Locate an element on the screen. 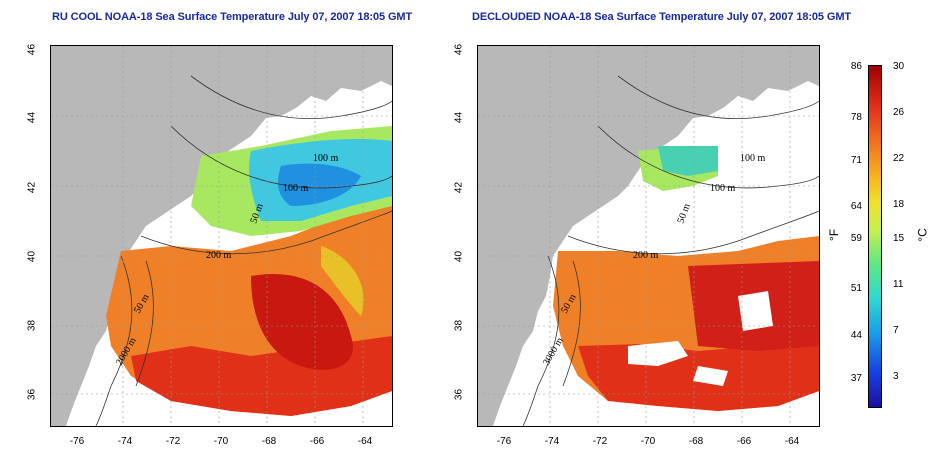 This screenshot has height=475, width=950. colorbar-f-tick: 37 is located at coordinates (856, 378).